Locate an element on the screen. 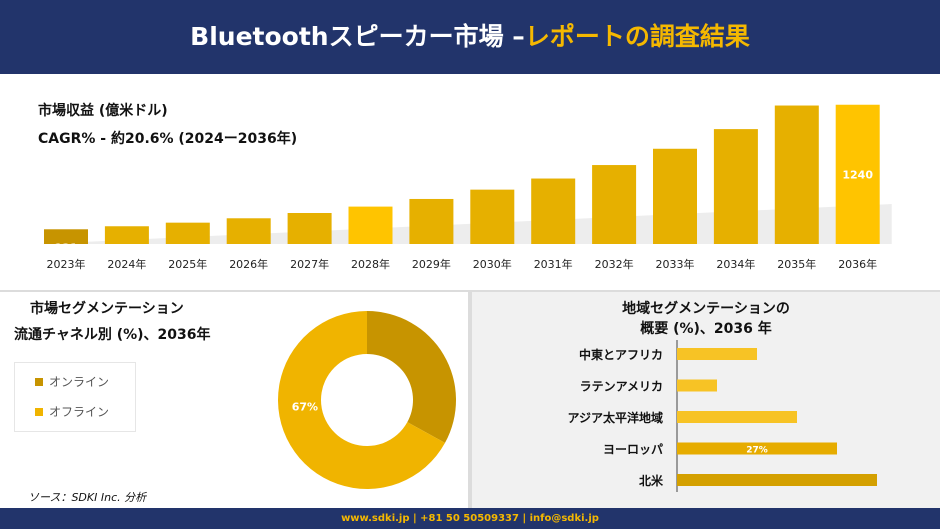 Image resolution: width=940 pixels, height=529 pixels. region-label: 中東とアフリカ is located at coordinates (621, 354).